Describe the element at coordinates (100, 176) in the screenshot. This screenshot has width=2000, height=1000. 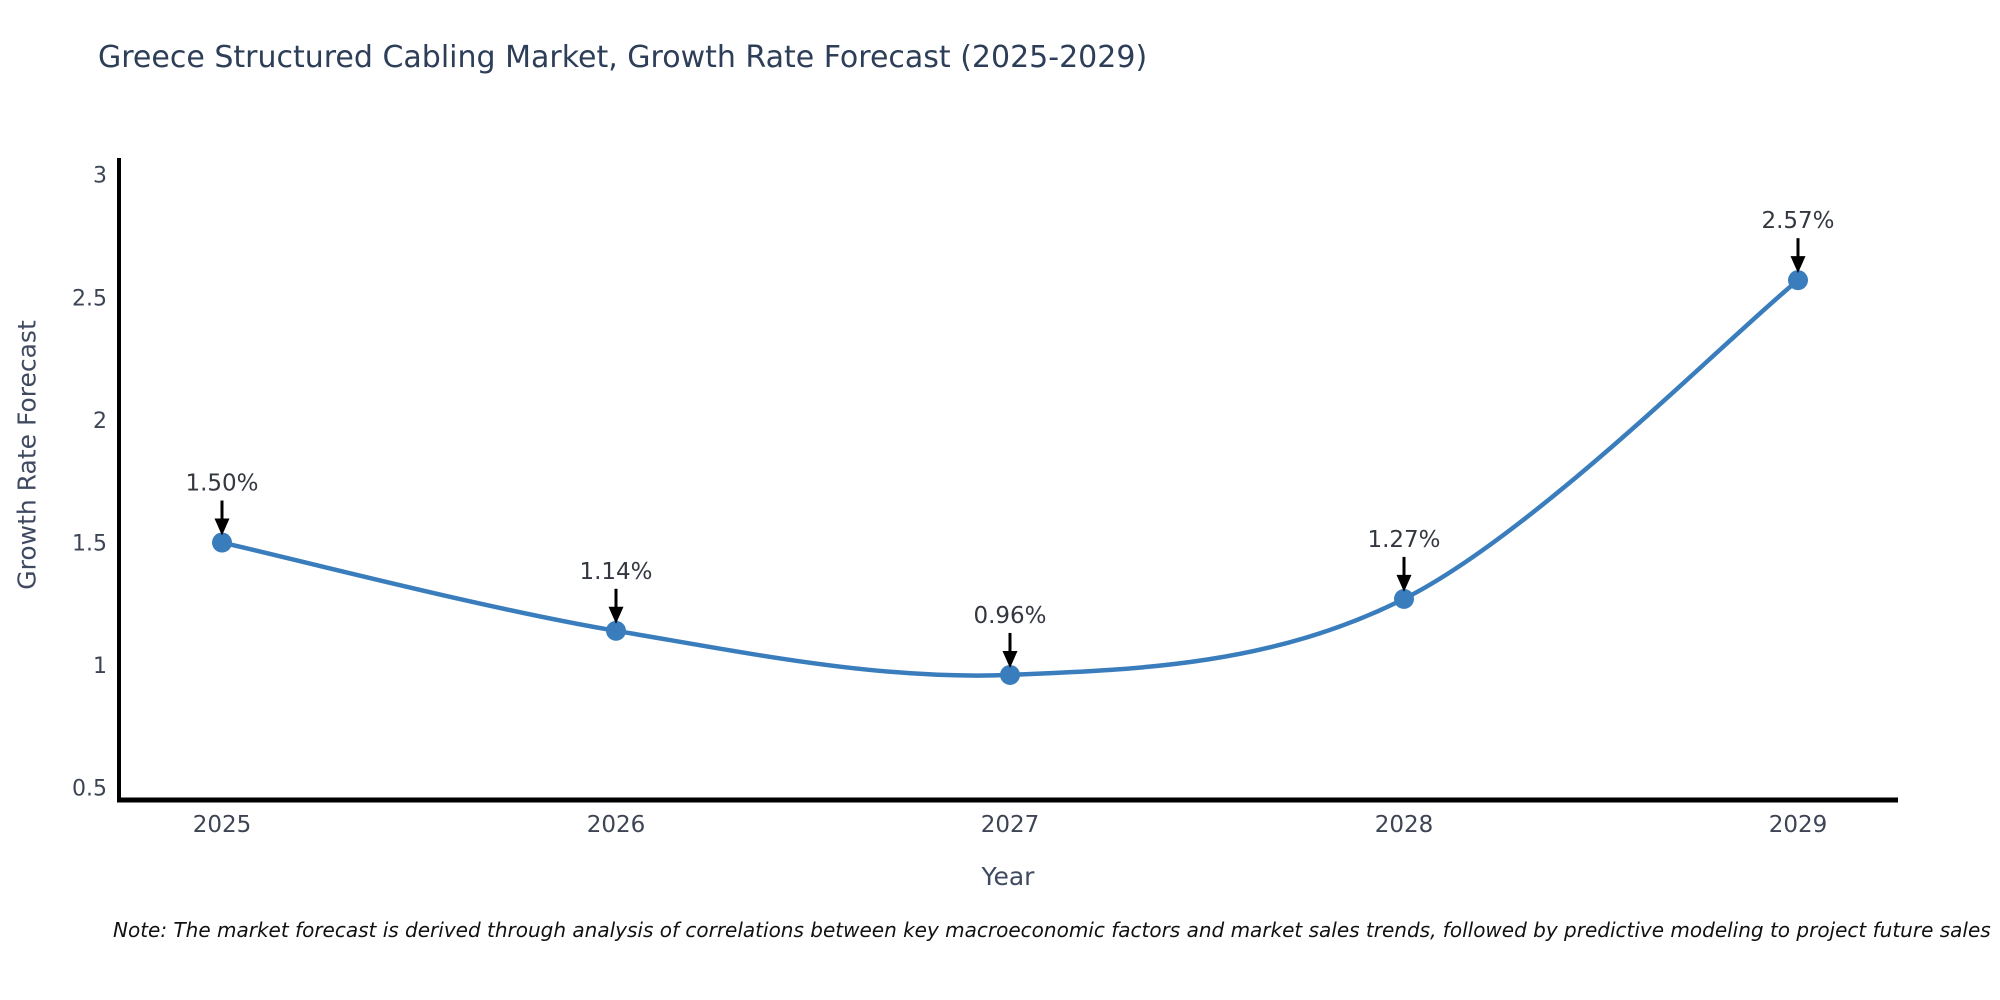
I see `y-tick-label: 3` at that location.